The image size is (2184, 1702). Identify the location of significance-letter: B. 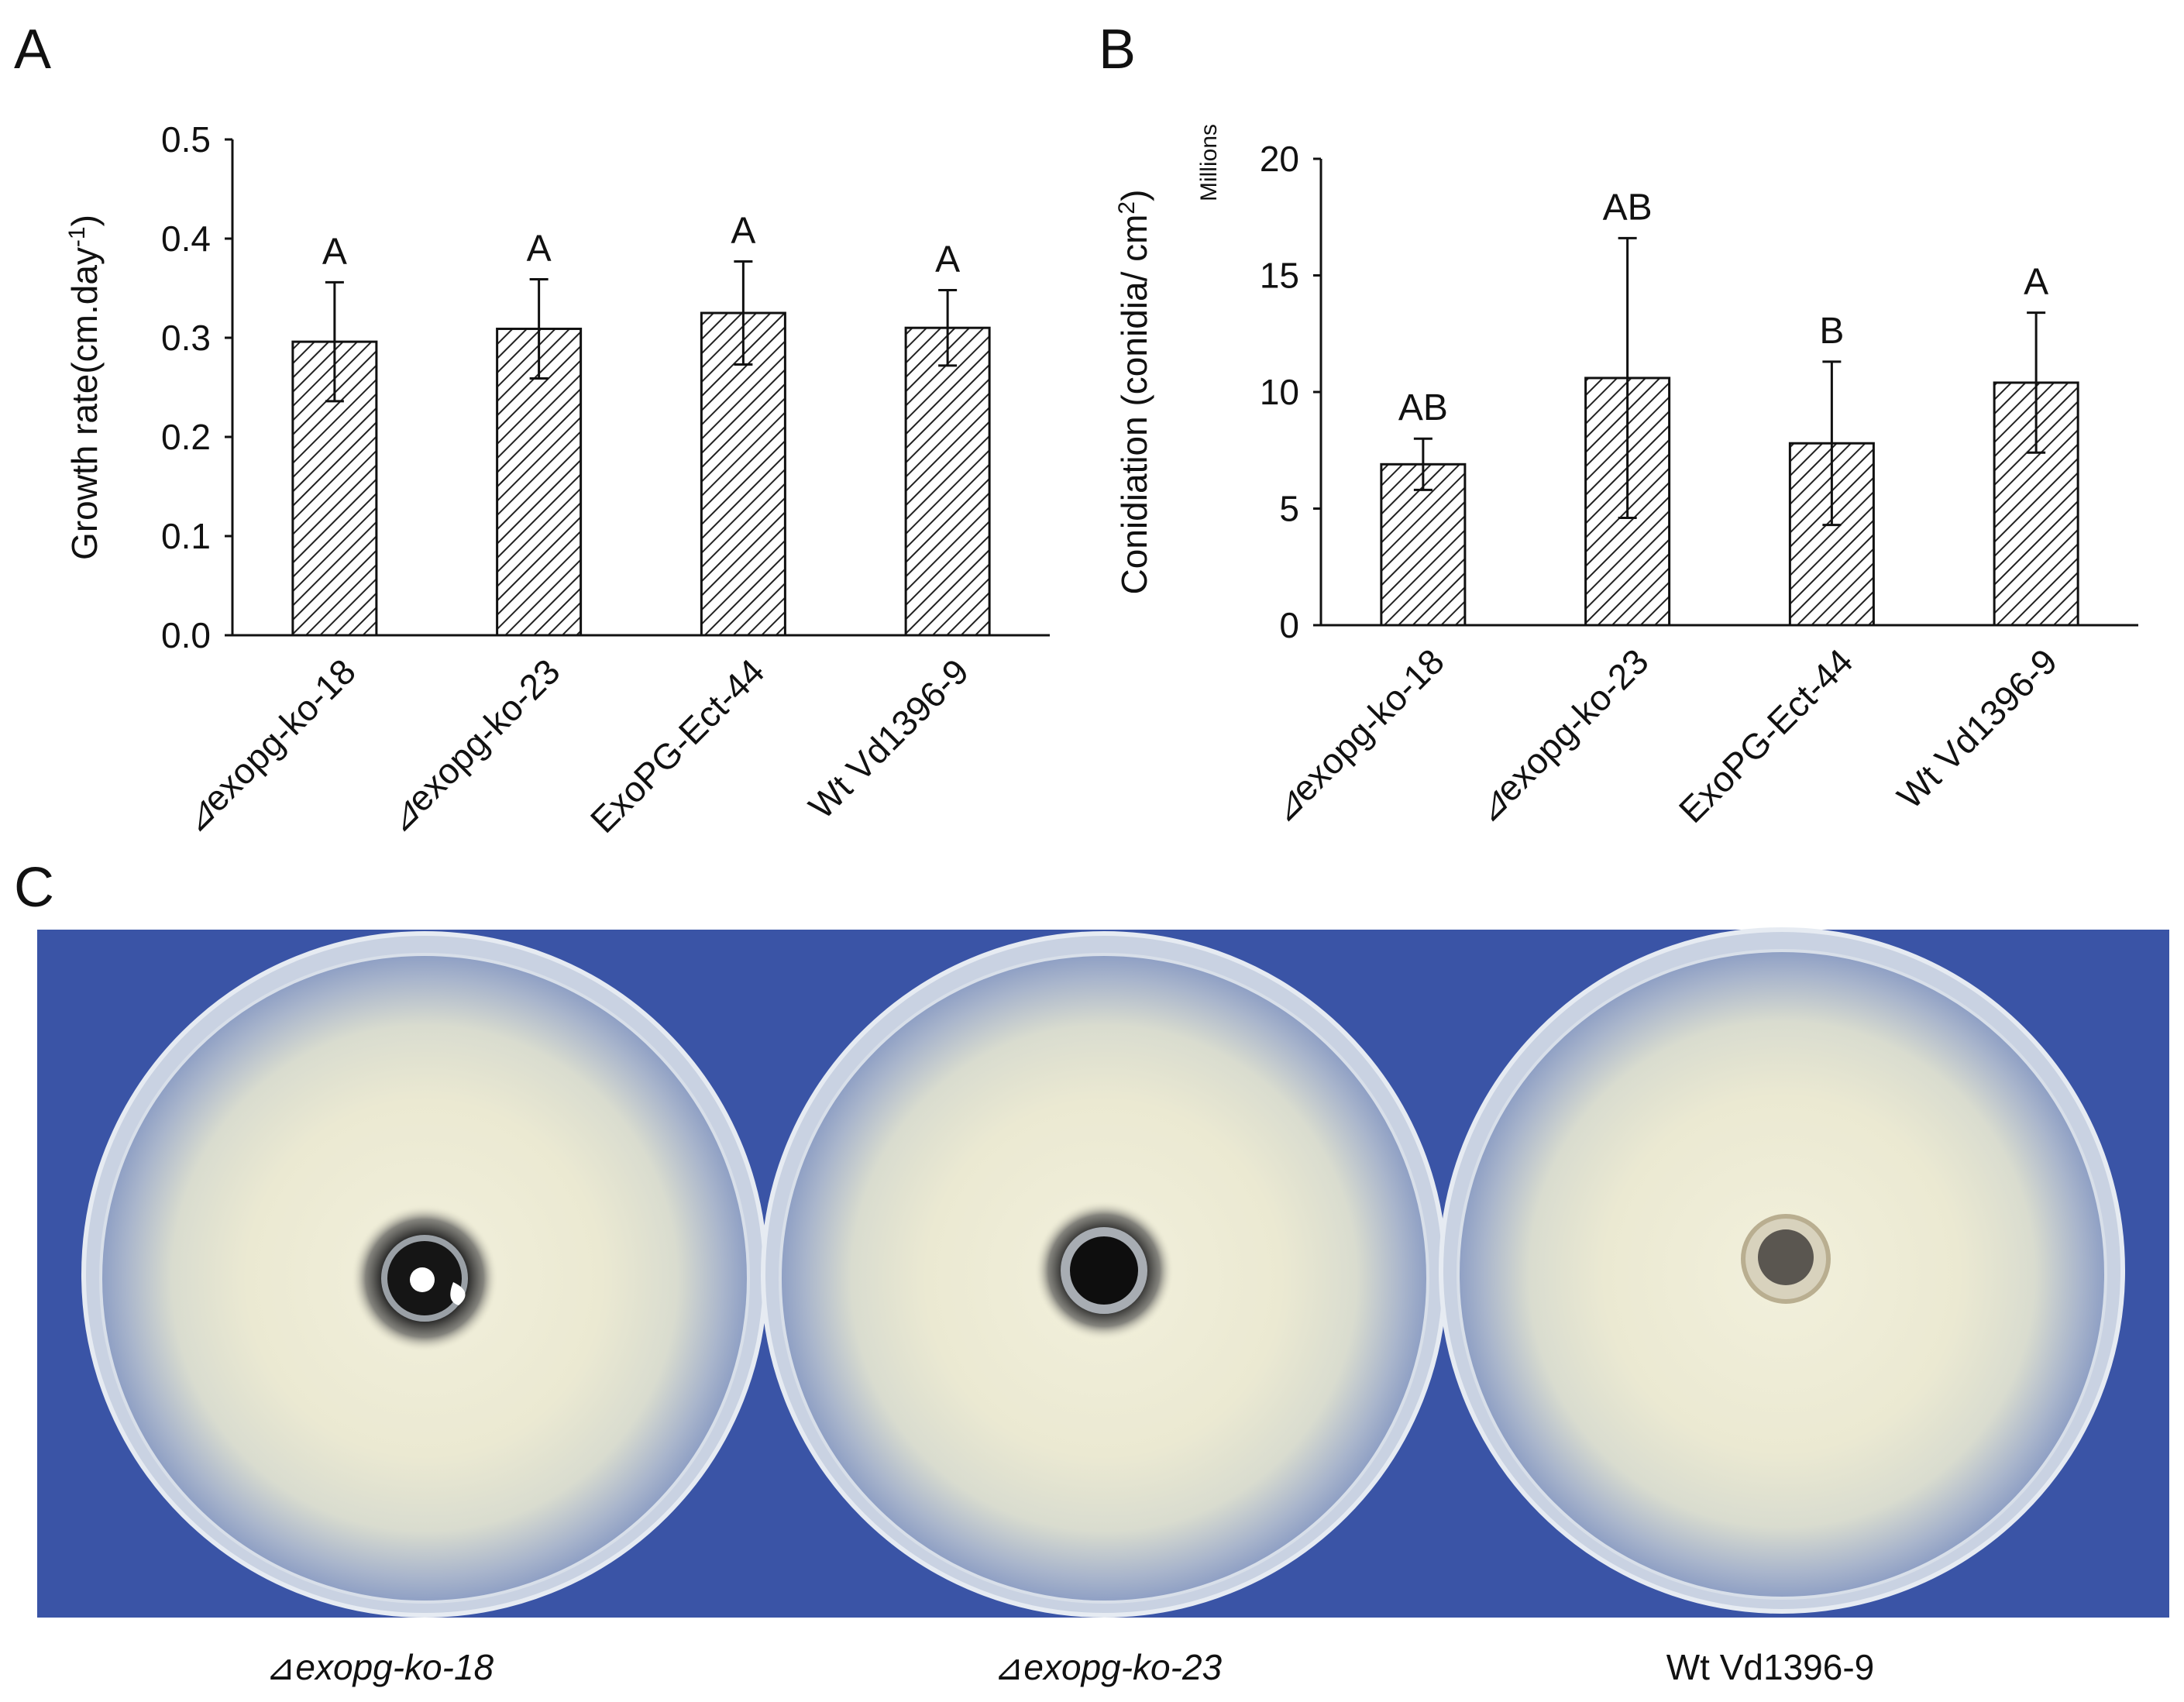
(1832, 331).